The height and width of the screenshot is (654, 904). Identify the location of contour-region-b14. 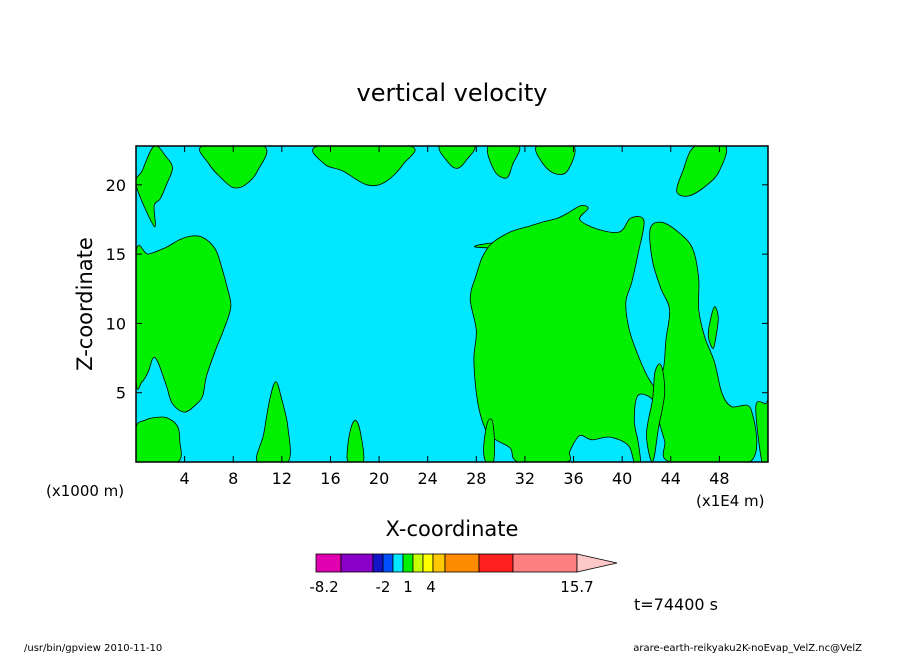
(355, 440).